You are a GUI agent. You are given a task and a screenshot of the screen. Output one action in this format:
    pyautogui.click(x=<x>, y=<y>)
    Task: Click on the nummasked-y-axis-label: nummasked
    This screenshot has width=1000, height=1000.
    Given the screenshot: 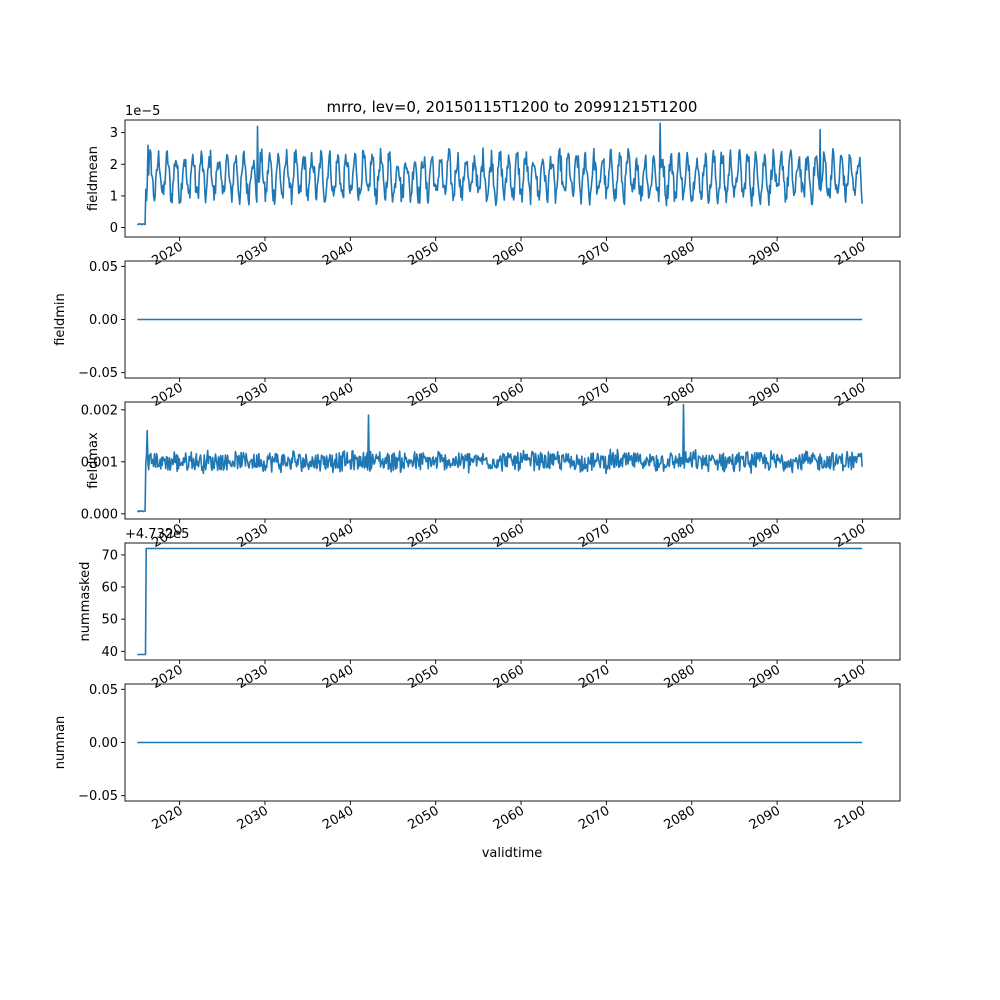 What is the action you would take?
    pyautogui.click(x=85, y=602)
    